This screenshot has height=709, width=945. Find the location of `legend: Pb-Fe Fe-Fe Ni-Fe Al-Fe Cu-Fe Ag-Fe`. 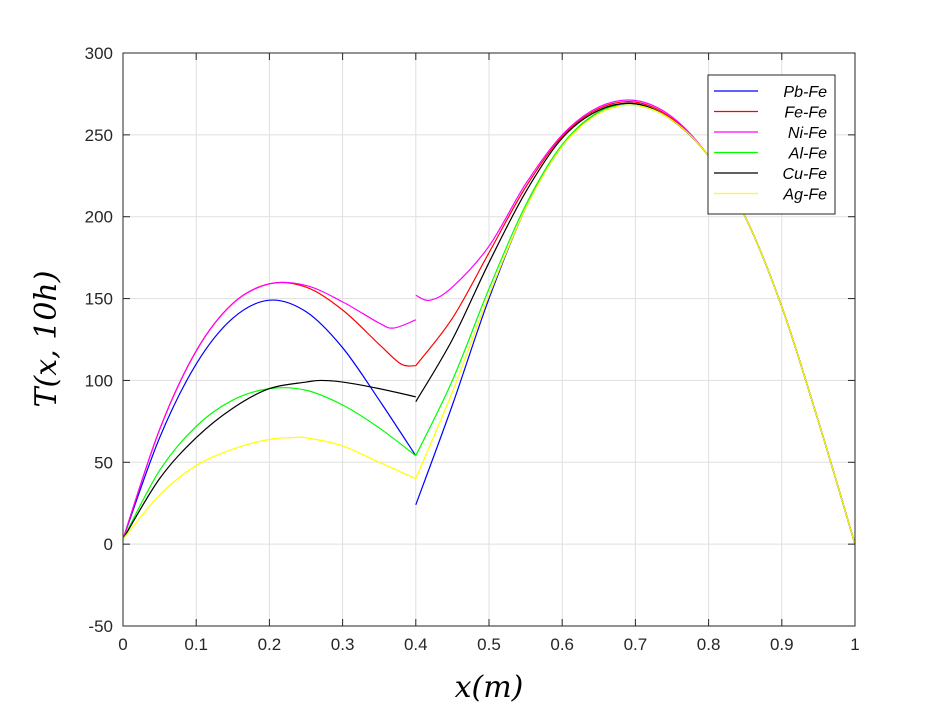

legend: Pb-Fe Fe-Fe Ni-Fe Al-Fe Cu-Fe Ag-Fe is located at coordinates (771, 144).